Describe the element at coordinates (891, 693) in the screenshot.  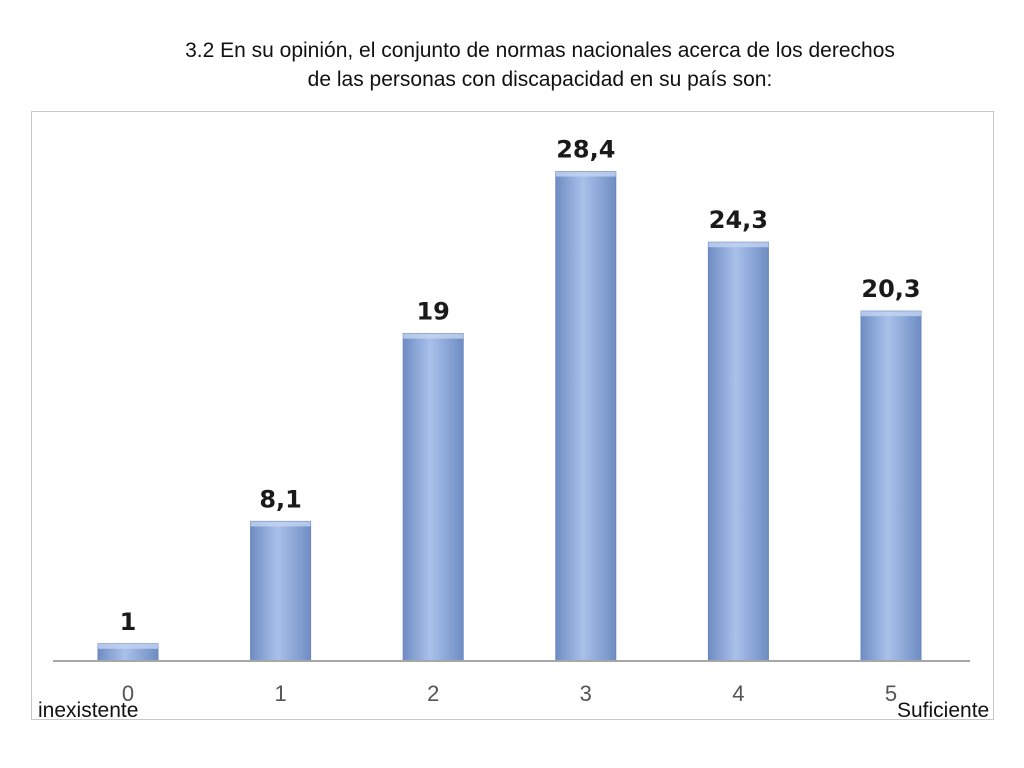
I see `x-tick-label-5: 5` at that location.